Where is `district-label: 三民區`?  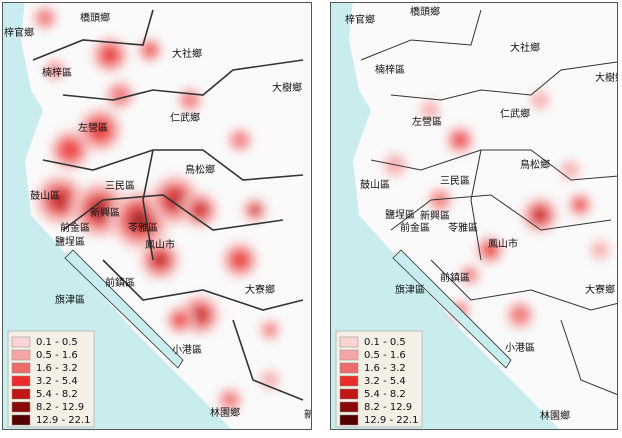
district-label: 三民區 is located at coordinates (455, 181).